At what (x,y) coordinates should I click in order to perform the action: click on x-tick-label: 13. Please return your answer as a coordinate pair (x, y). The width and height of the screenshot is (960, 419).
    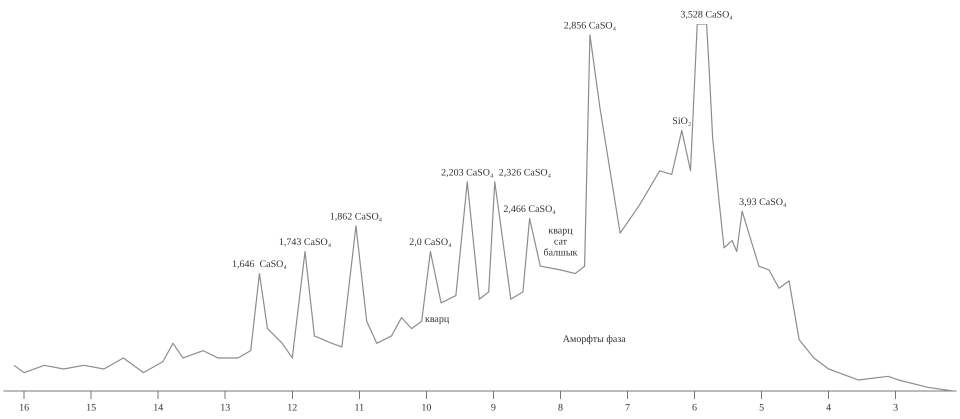
    Looking at the image, I should click on (225, 408).